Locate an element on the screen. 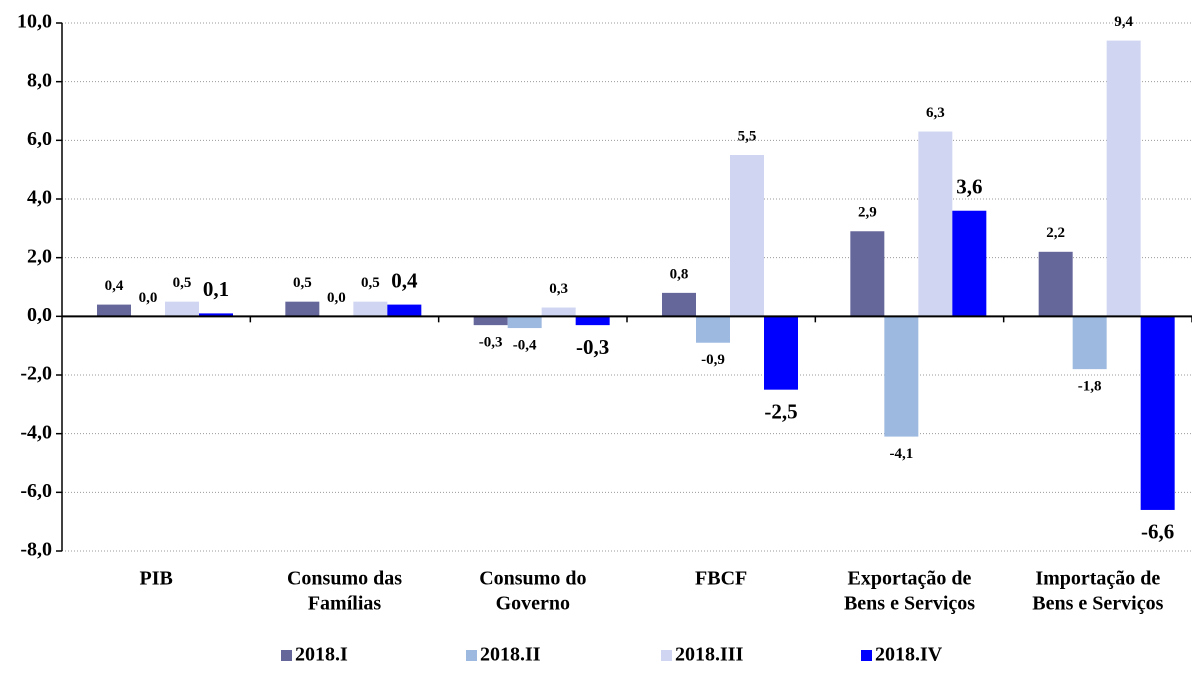  y-tick-label: -6,0 is located at coordinates (36, 491).